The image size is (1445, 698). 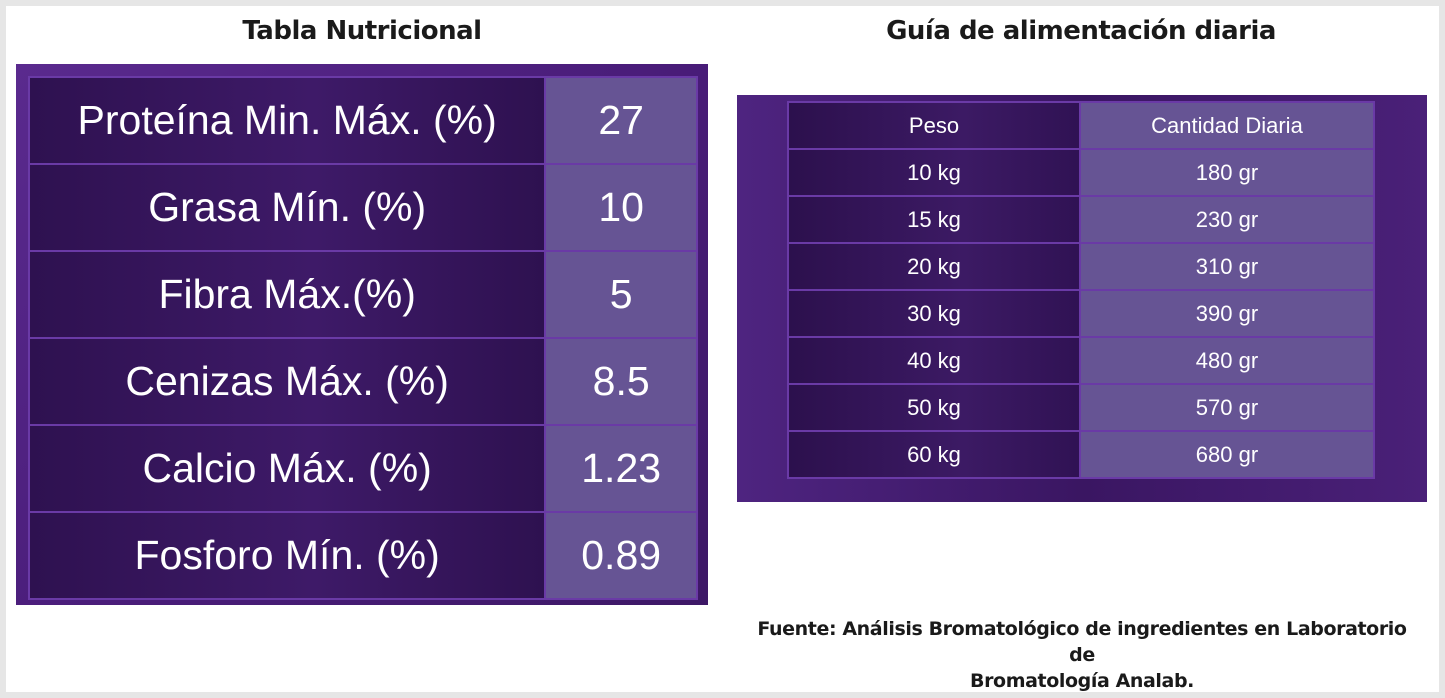 What do you see at coordinates (934, 266) in the screenshot?
I see `weight-cell: 20 kg` at bounding box center [934, 266].